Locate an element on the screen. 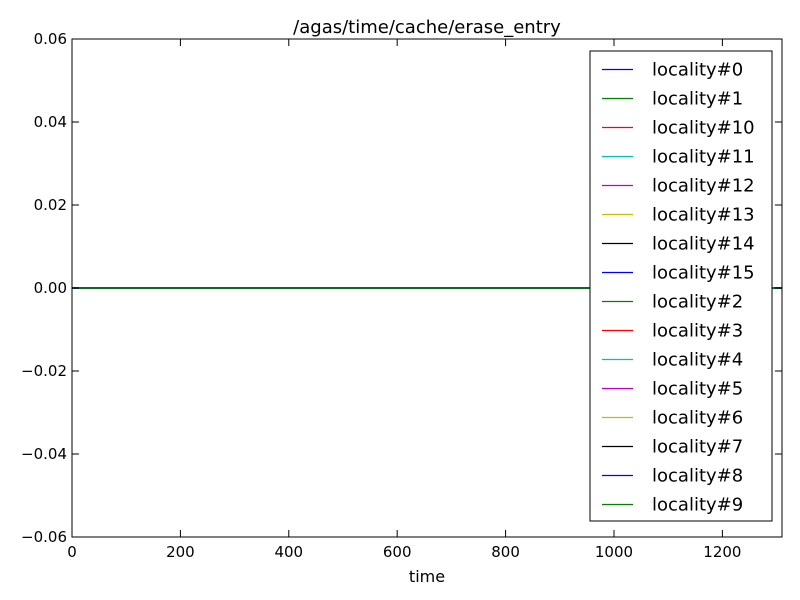 This screenshot has height=600, width=800. y-tick-label: −0.06 is located at coordinates (44, 537).